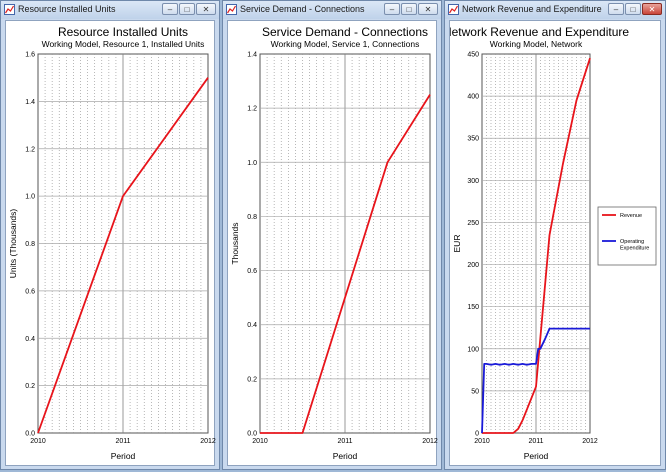  Describe the element at coordinates (473, 307) in the screenshot. I see `y-tick-label: 150` at that location.